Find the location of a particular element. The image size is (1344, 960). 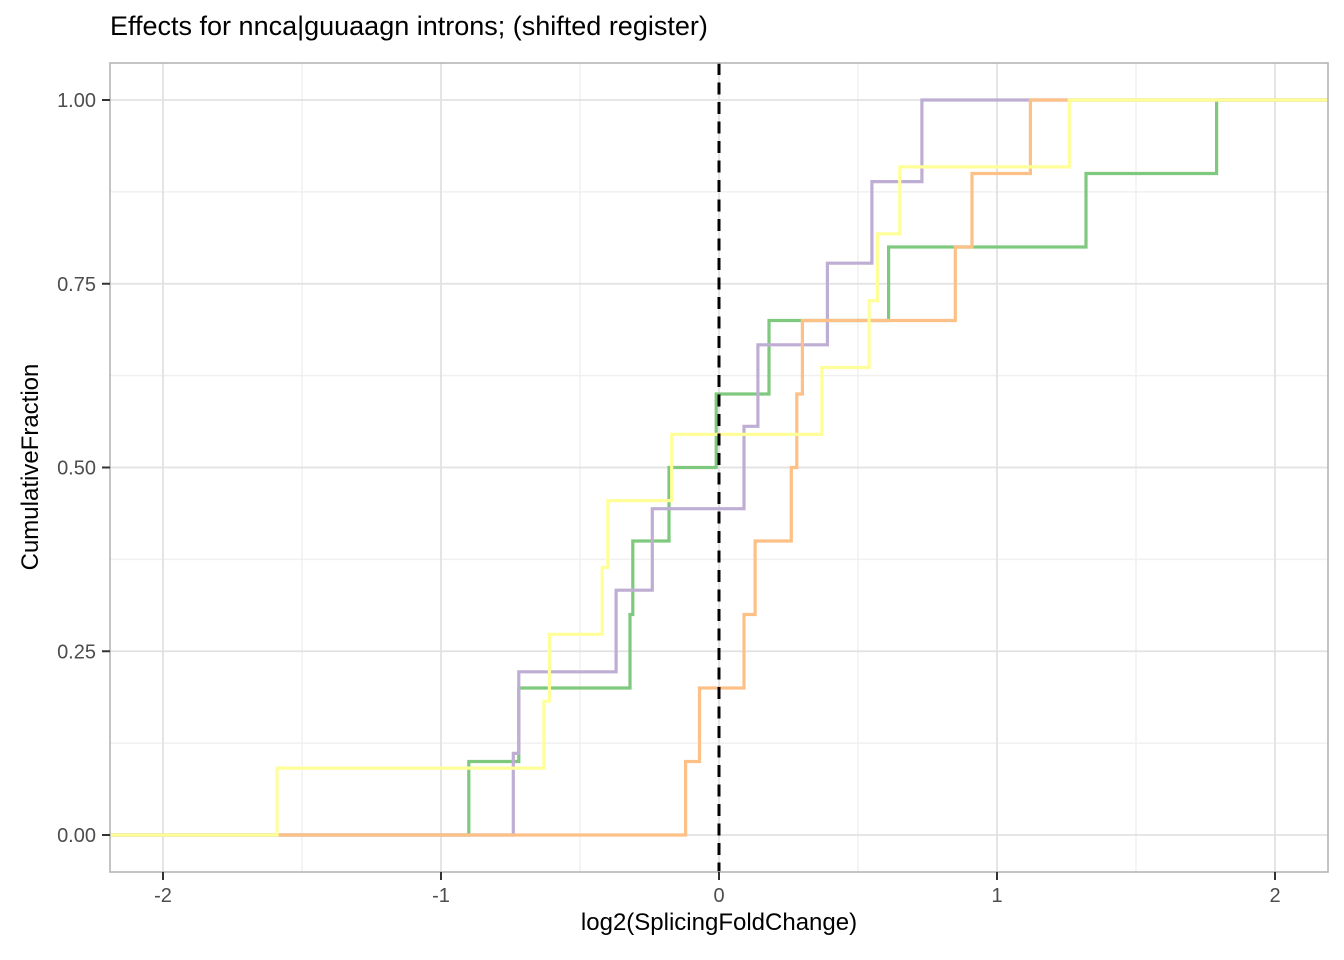

x-tick-label: 1 is located at coordinates (996, 896).